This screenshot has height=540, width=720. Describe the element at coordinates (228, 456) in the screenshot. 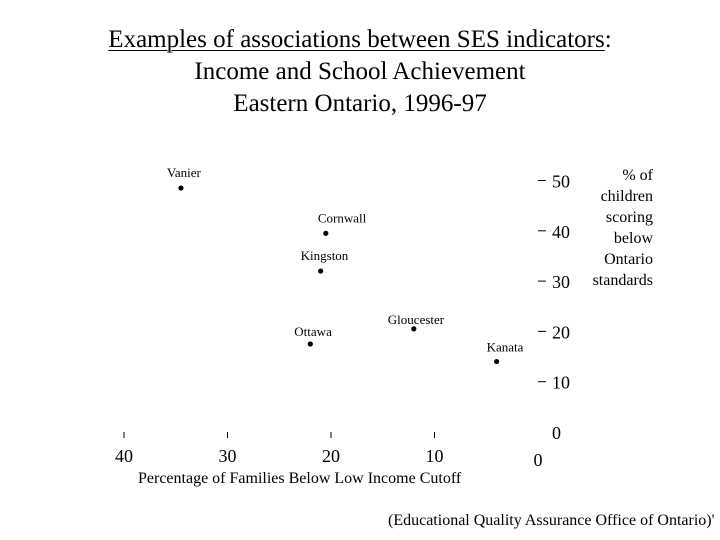

I see `x-tick-label: 30` at that location.